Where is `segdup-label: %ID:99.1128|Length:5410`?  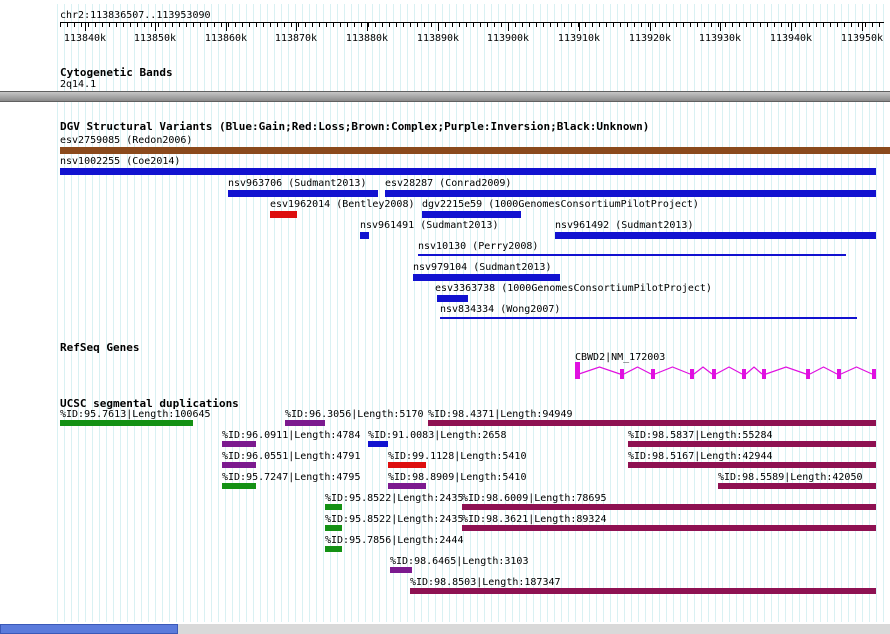
segdup-label: %ID:99.1128|Length:5410 is located at coordinates (457, 456).